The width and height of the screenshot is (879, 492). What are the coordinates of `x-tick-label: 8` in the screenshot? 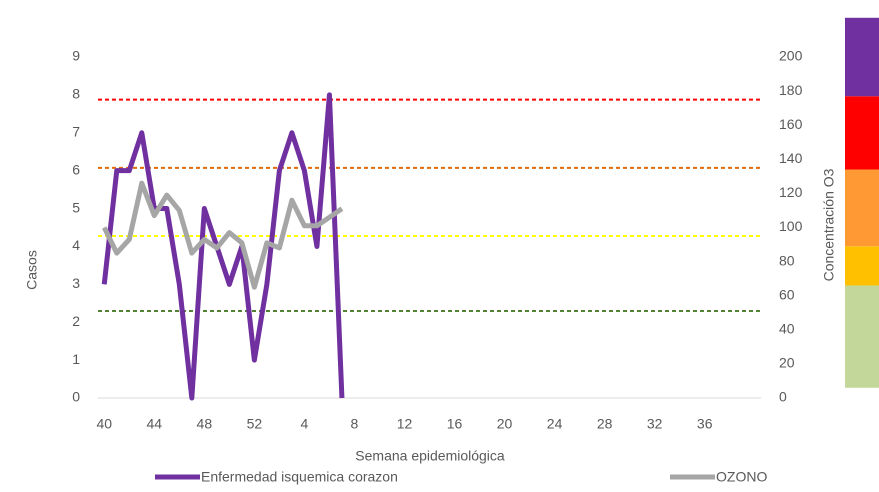 It's located at (355, 424).